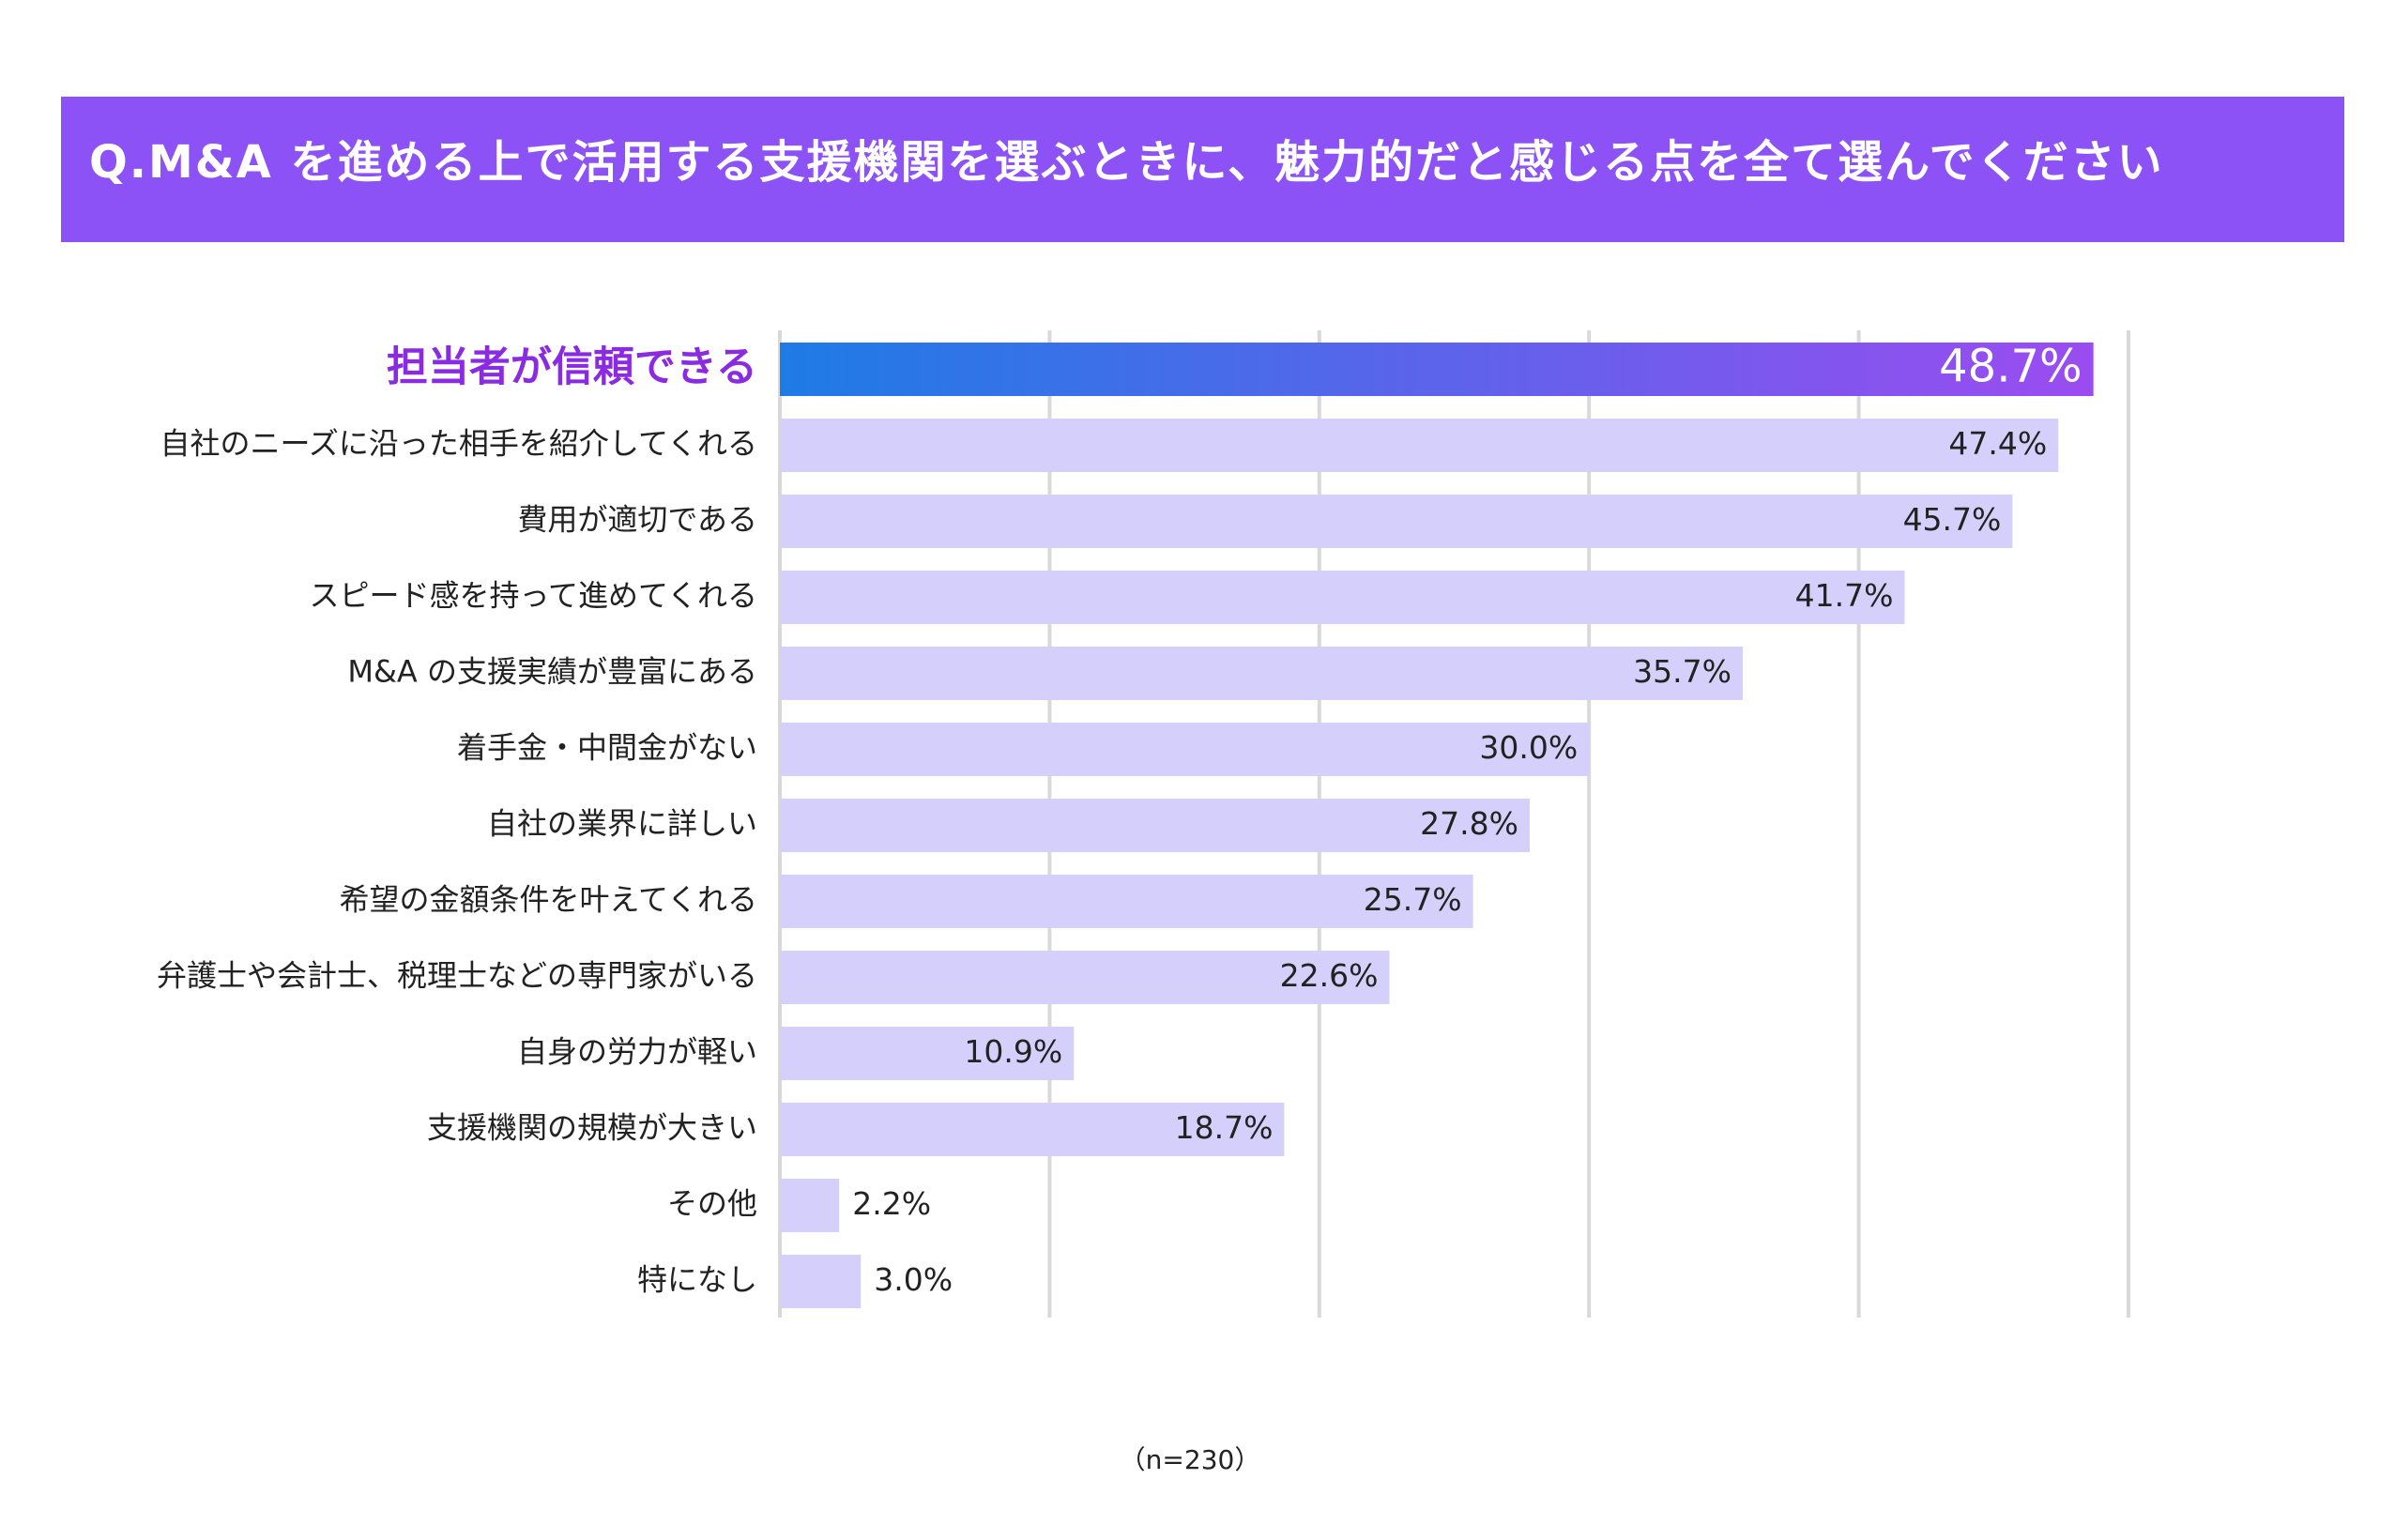 The image size is (2395, 1540). I want to click on category-label: 自社の業界に詳しい, so click(622, 824).